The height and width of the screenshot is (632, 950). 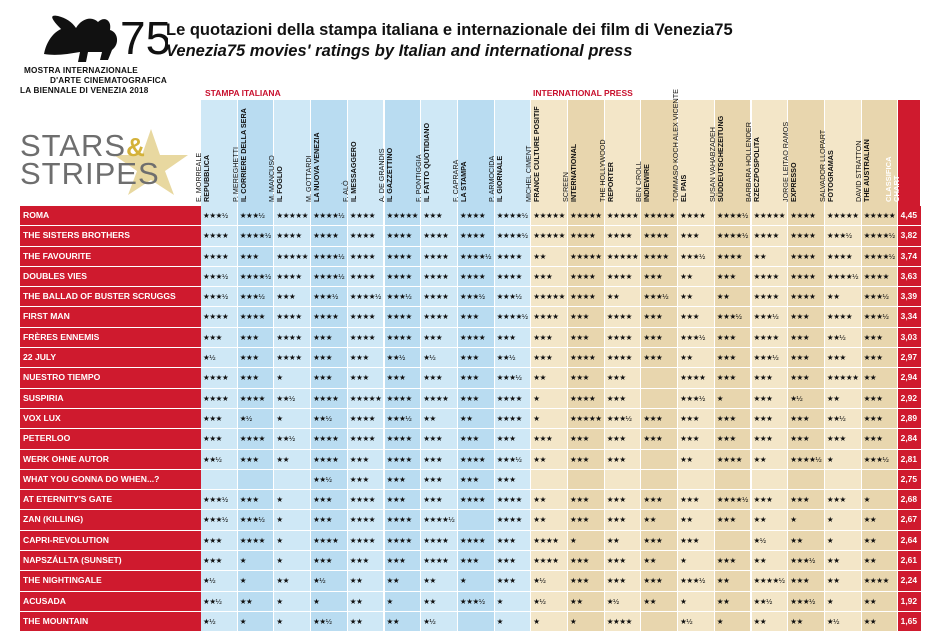 I want to click on critic-publication: IL MESSAGGERO, so click(x=353, y=171).